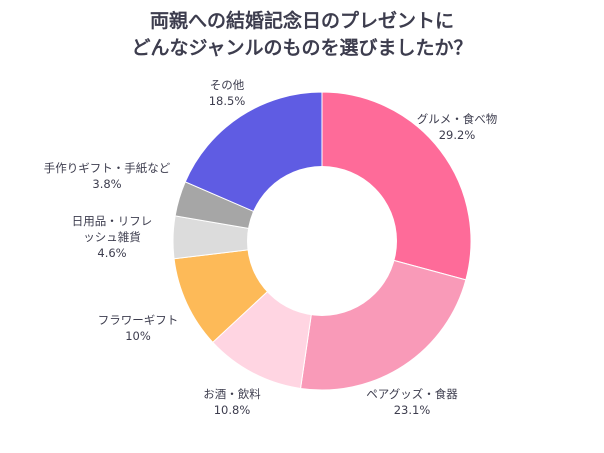 This screenshot has width=604, height=453. I want to click on chart-title: 両親への結婚記念日のプレゼントに どんなジャンルのものを選びましたか？, so click(302, 35).